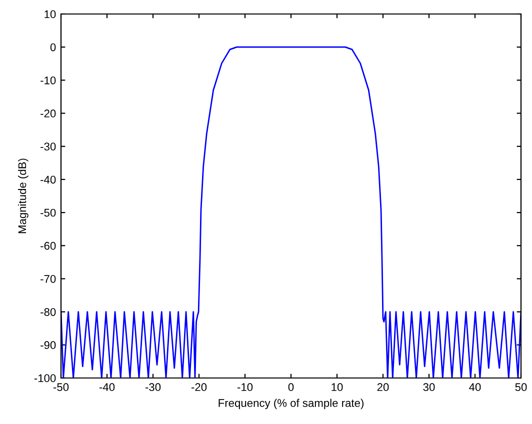 This screenshot has width=532, height=424. Describe the element at coordinates (48, 278) in the screenshot. I see `y-tick-label: -70` at that location.